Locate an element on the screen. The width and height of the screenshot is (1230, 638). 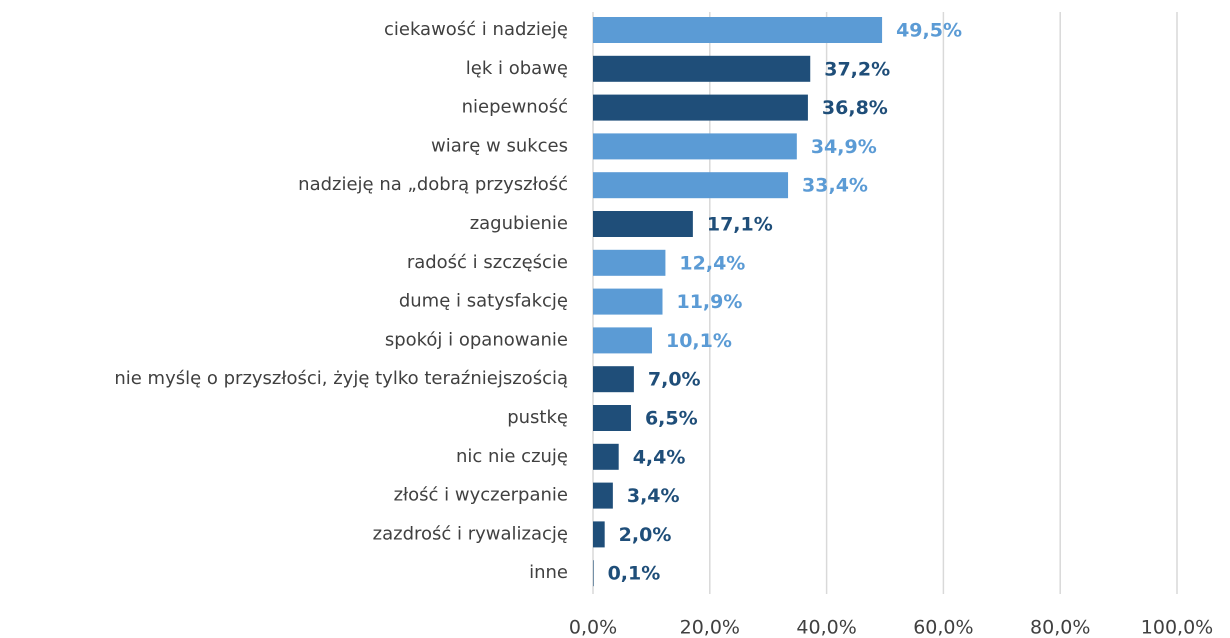
value-label: 12,4% is located at coordinates (712, 263).